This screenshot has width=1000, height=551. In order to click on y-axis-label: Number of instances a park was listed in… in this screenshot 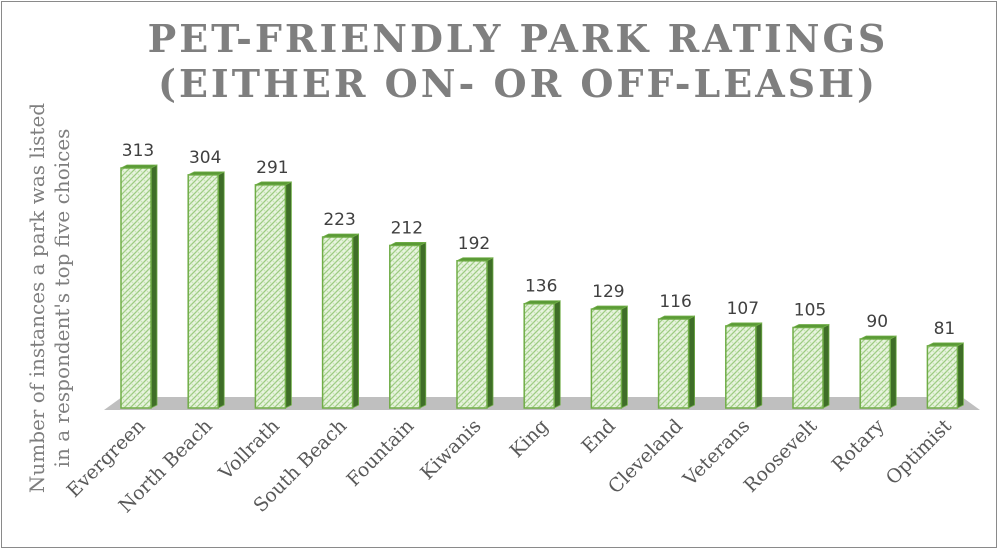, I will do `click(49, 298)`.